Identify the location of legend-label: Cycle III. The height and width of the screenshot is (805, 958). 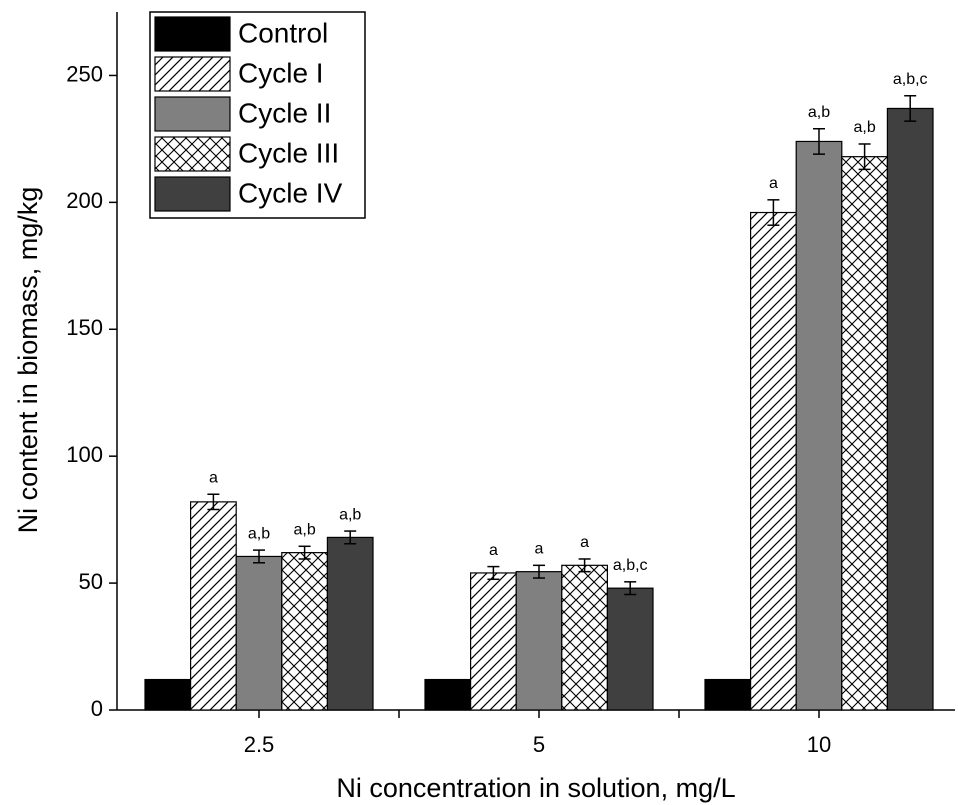
(288, 152).